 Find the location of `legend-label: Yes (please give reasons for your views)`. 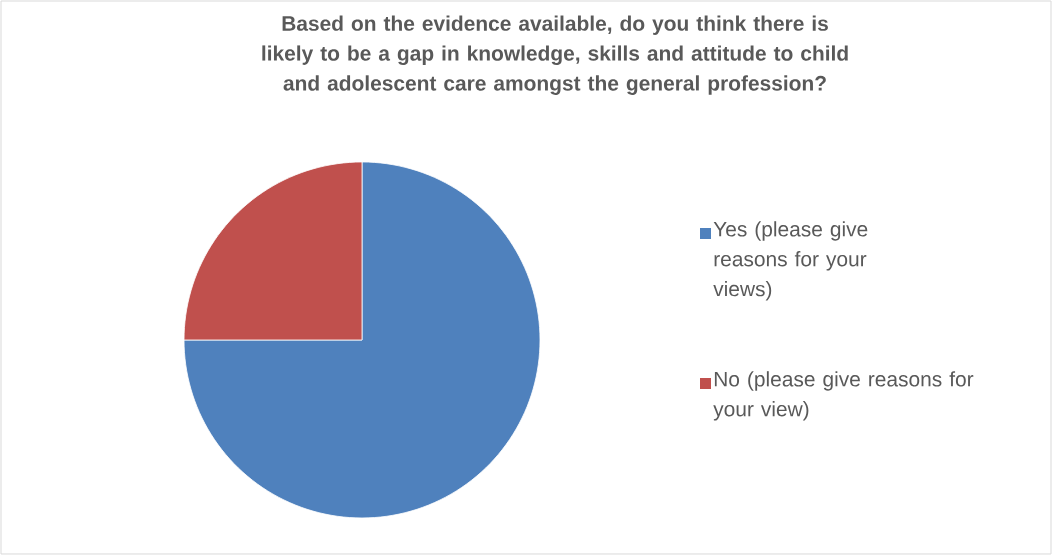

legend-label: Yes (please give reasons for your views) is located at coordinates (790, 261).